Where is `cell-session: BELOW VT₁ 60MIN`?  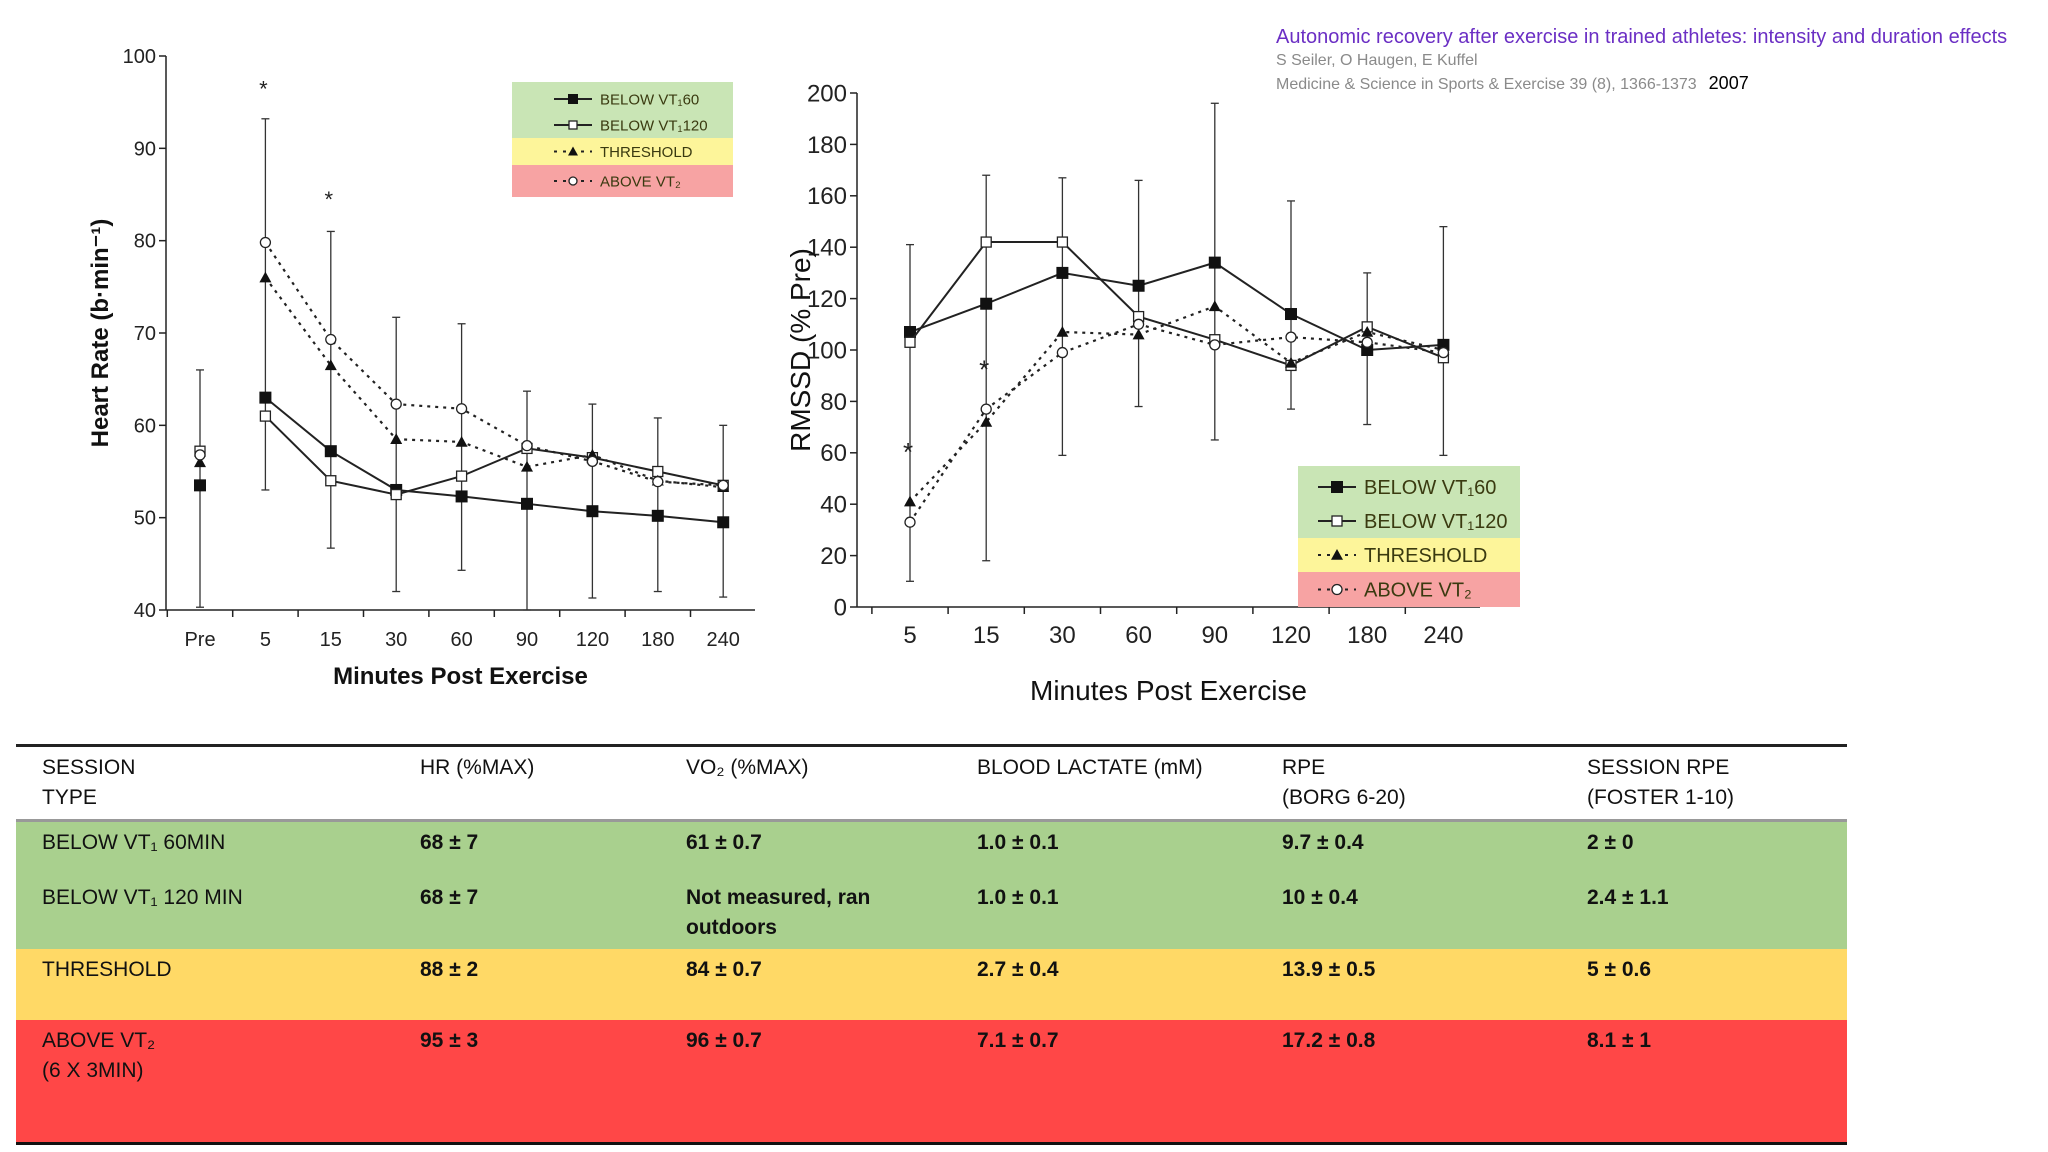
cell-session: BELOW VT₁ 60MIN is located at coordinates (134, 842).